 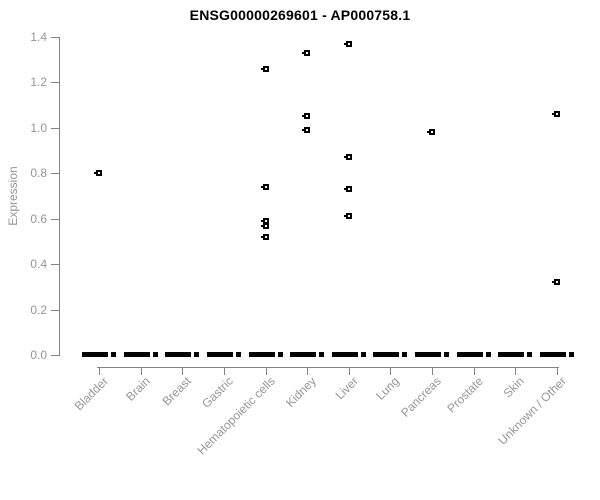 I want to click on y-tick-label: 1.0, so click(x=38, y=128).